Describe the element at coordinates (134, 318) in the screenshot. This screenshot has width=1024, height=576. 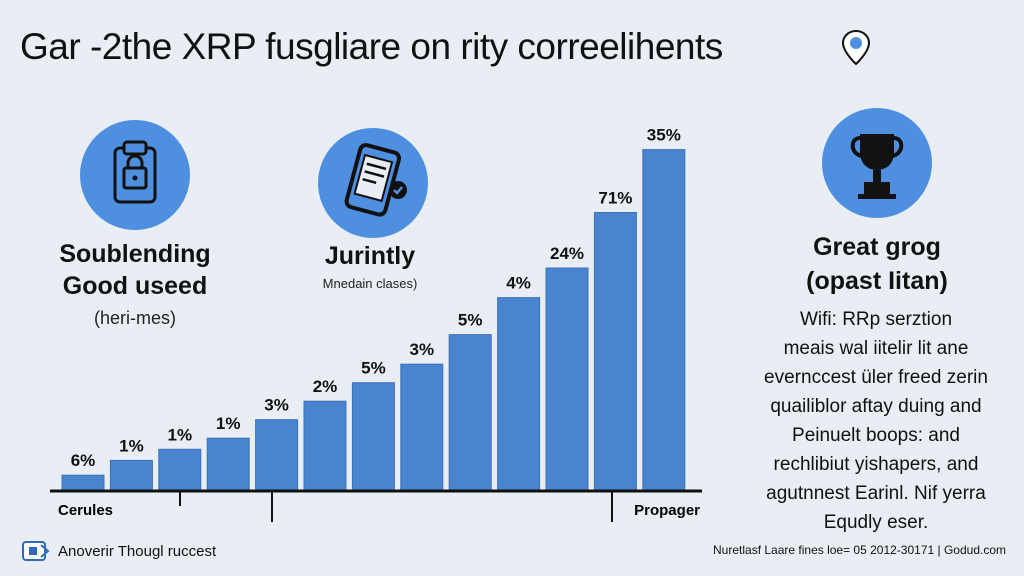
I see `left-panel-subtitle: (heri-mes)` at that location.